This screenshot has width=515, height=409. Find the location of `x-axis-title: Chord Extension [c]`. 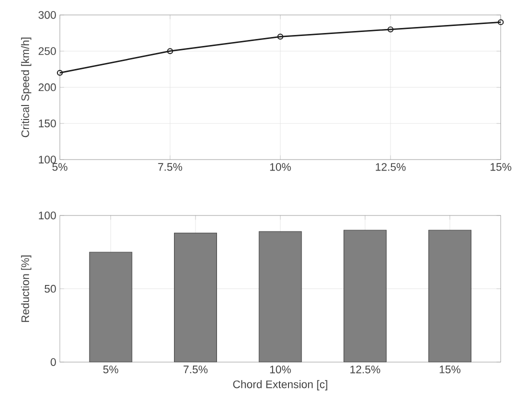

x-axis-title: Chord Extension [c] is located at coordinates (280, 385).